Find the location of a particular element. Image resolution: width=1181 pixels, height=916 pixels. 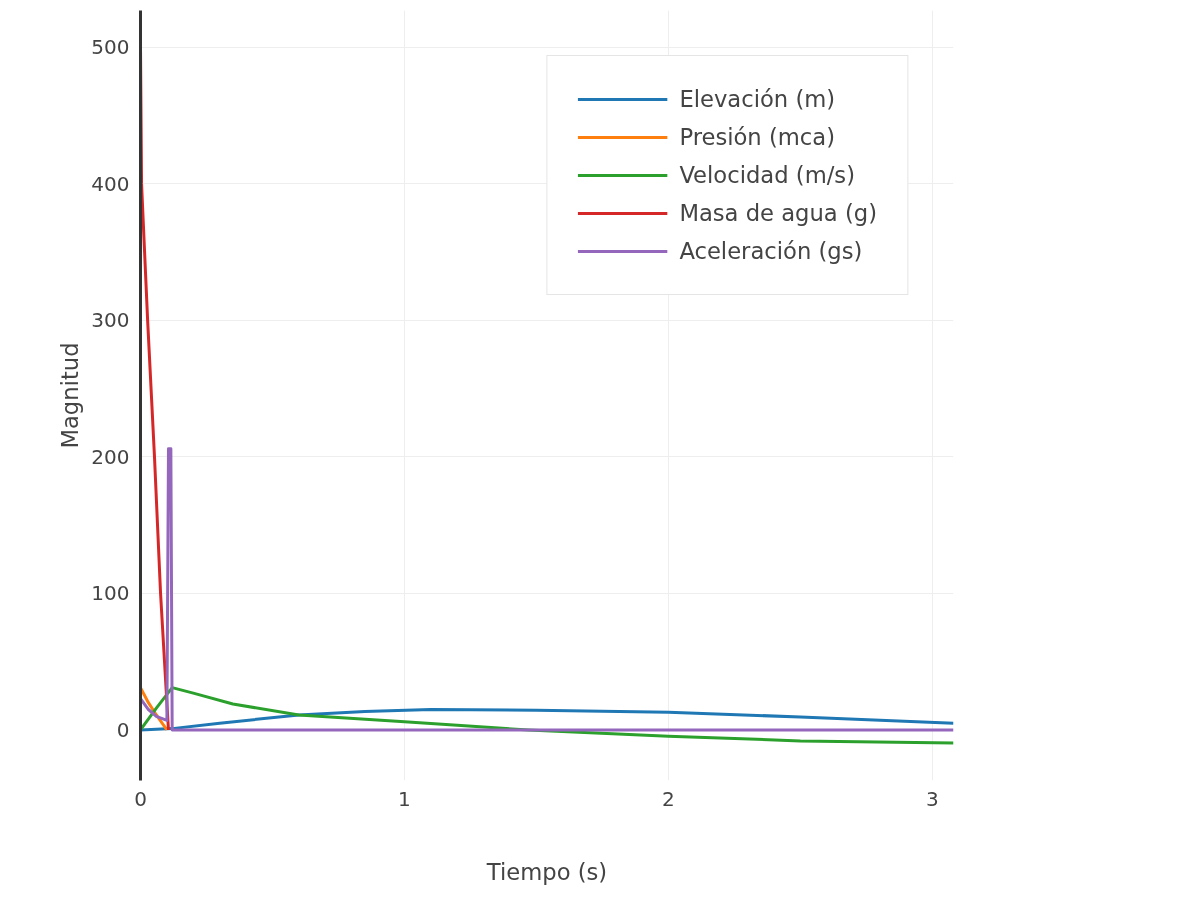

x-tick-label: 2 is located at coordinates (668, 798).